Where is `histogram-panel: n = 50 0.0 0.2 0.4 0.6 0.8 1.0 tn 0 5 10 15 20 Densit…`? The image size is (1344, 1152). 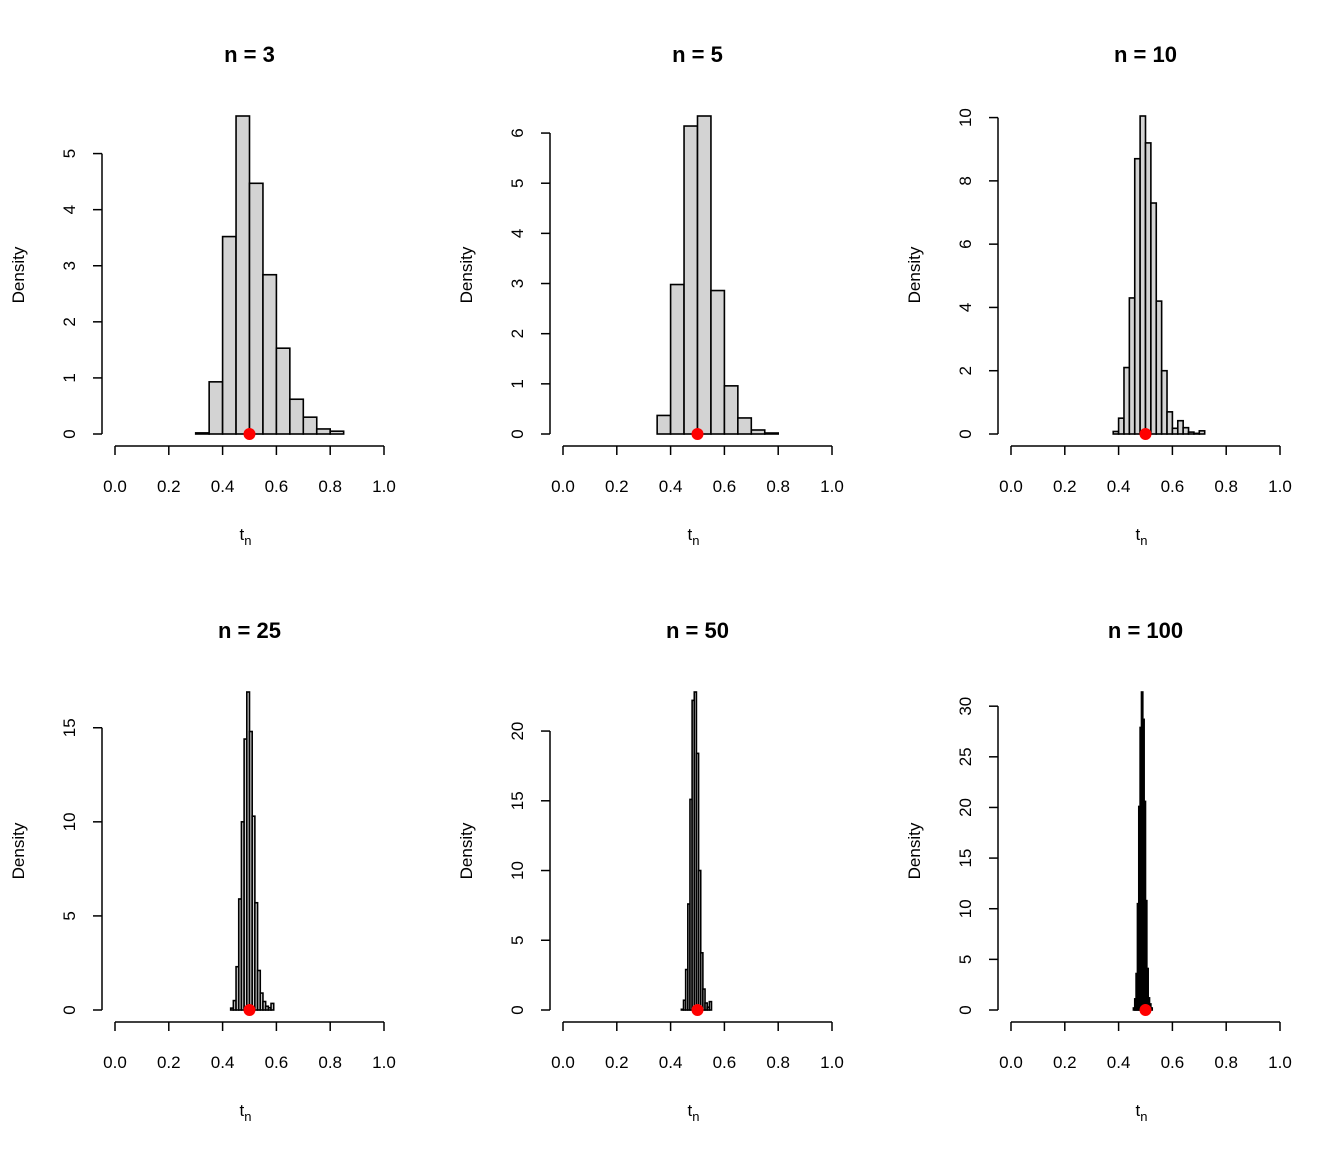 histogram-panel: n = 50 0.0 0.2 0.4 0.6 0.8 1.0 tn 0 5 10 15 20 Densit… is located at coordinates (650, 871).